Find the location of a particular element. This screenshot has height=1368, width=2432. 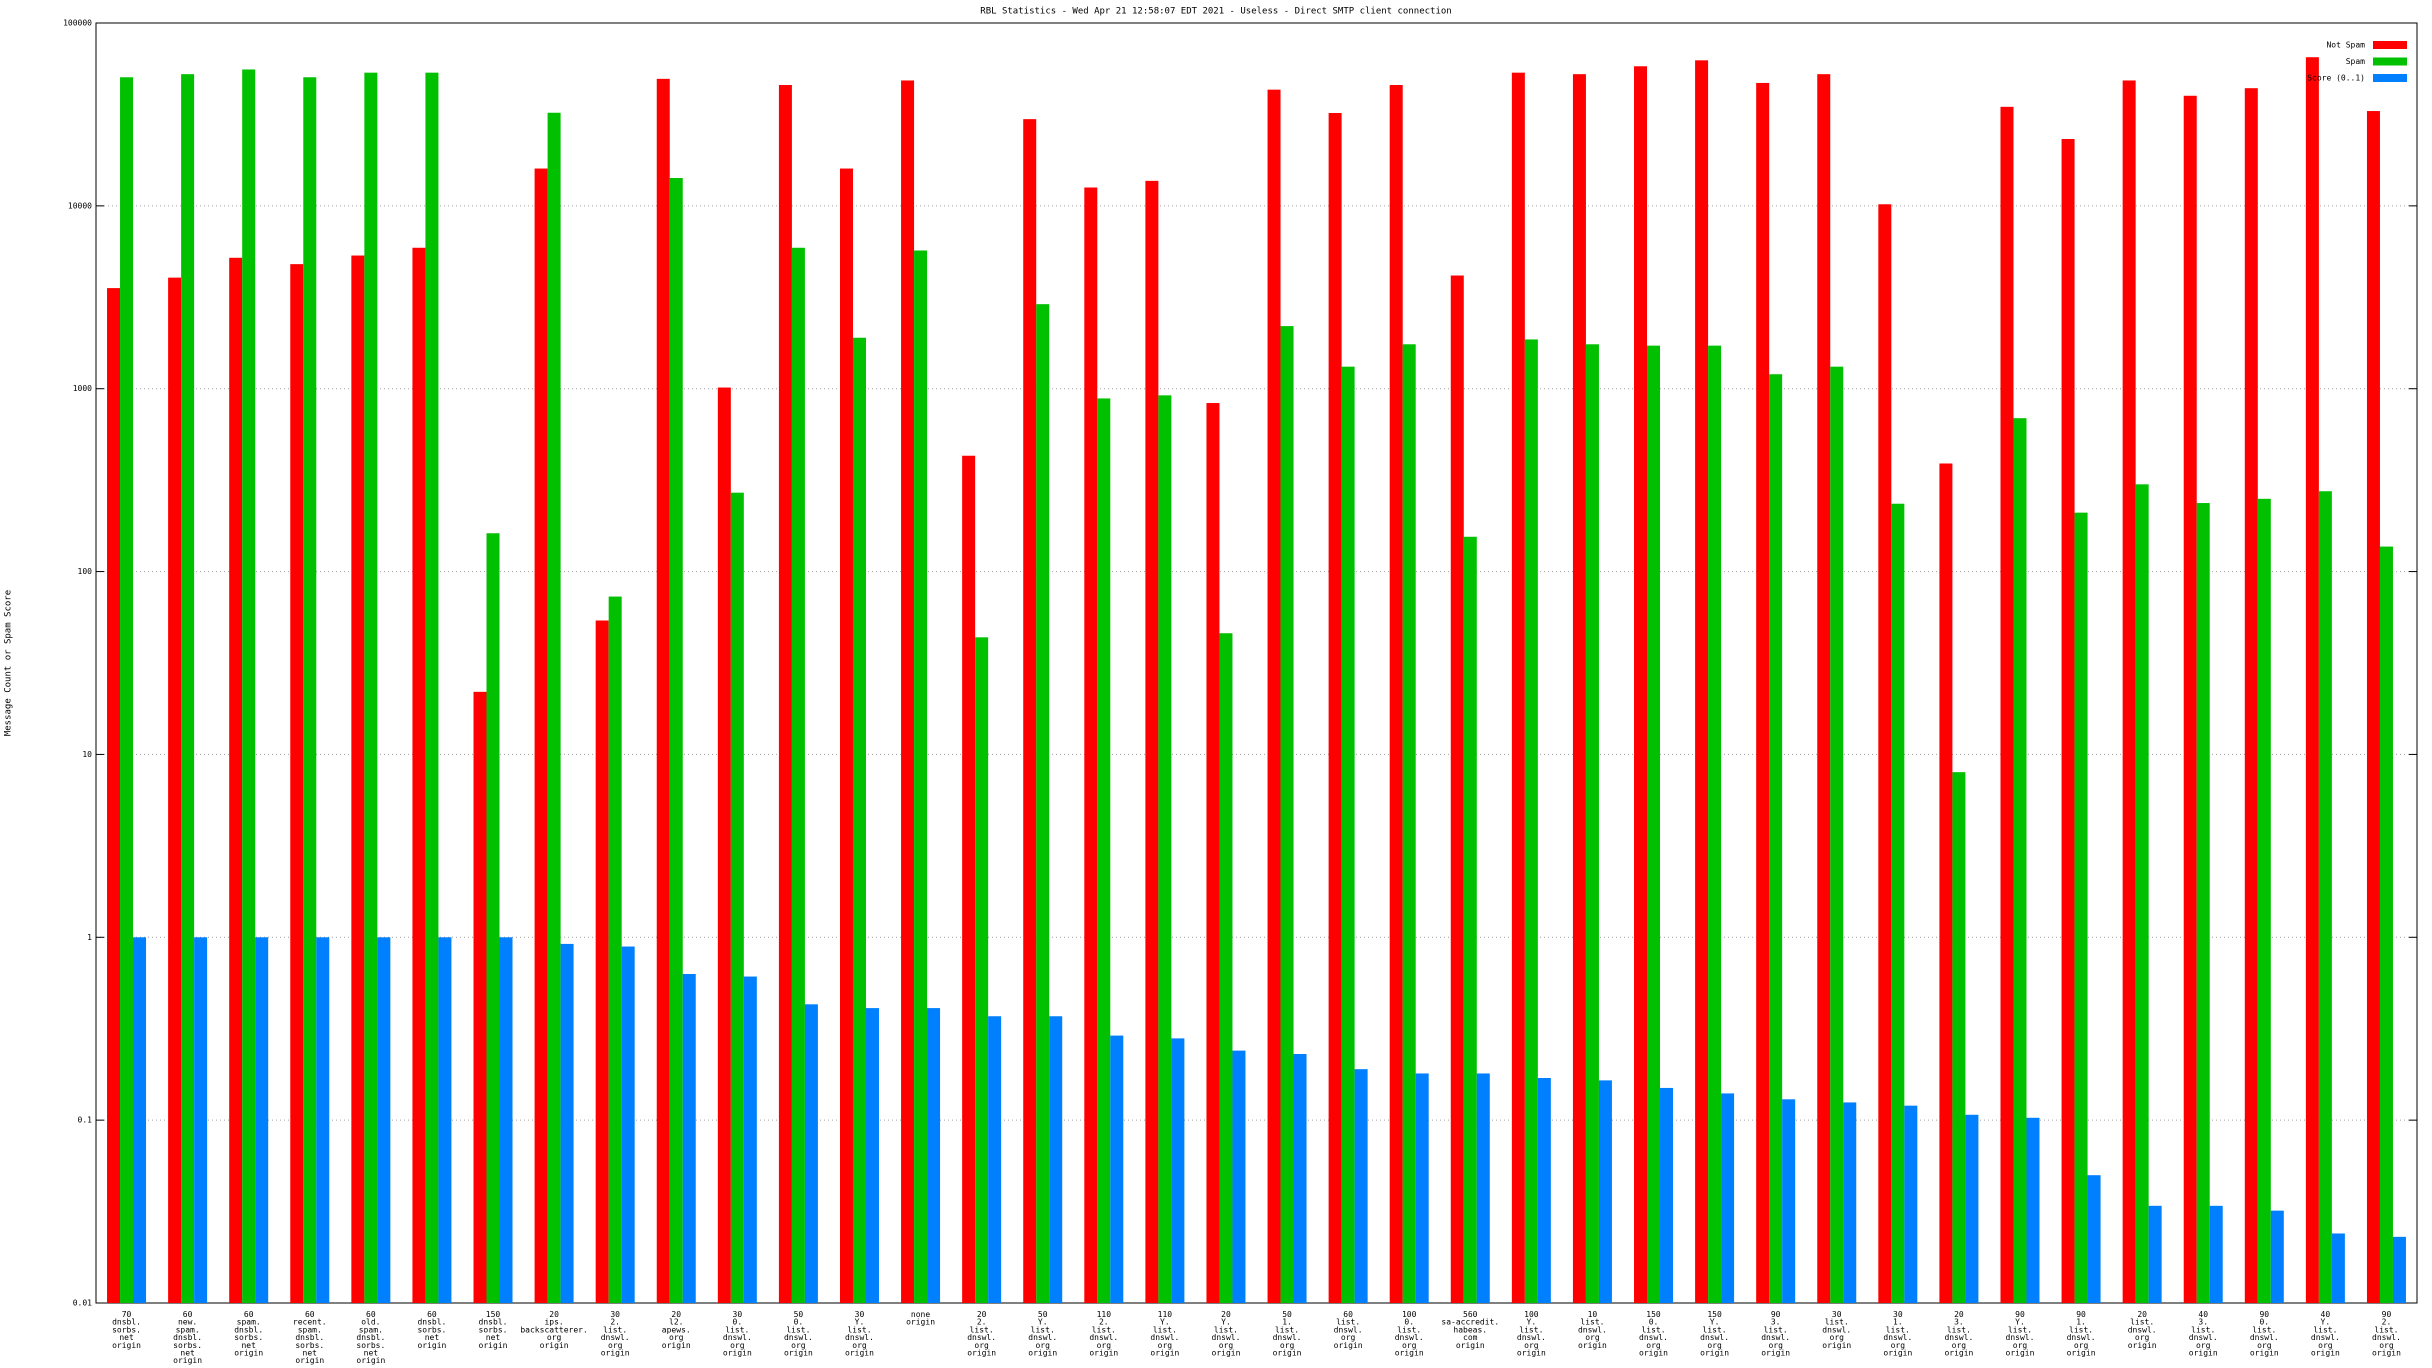

x-tick-label: 30 0. list. dnswl. org origin is located at coordinates (737, 1334).